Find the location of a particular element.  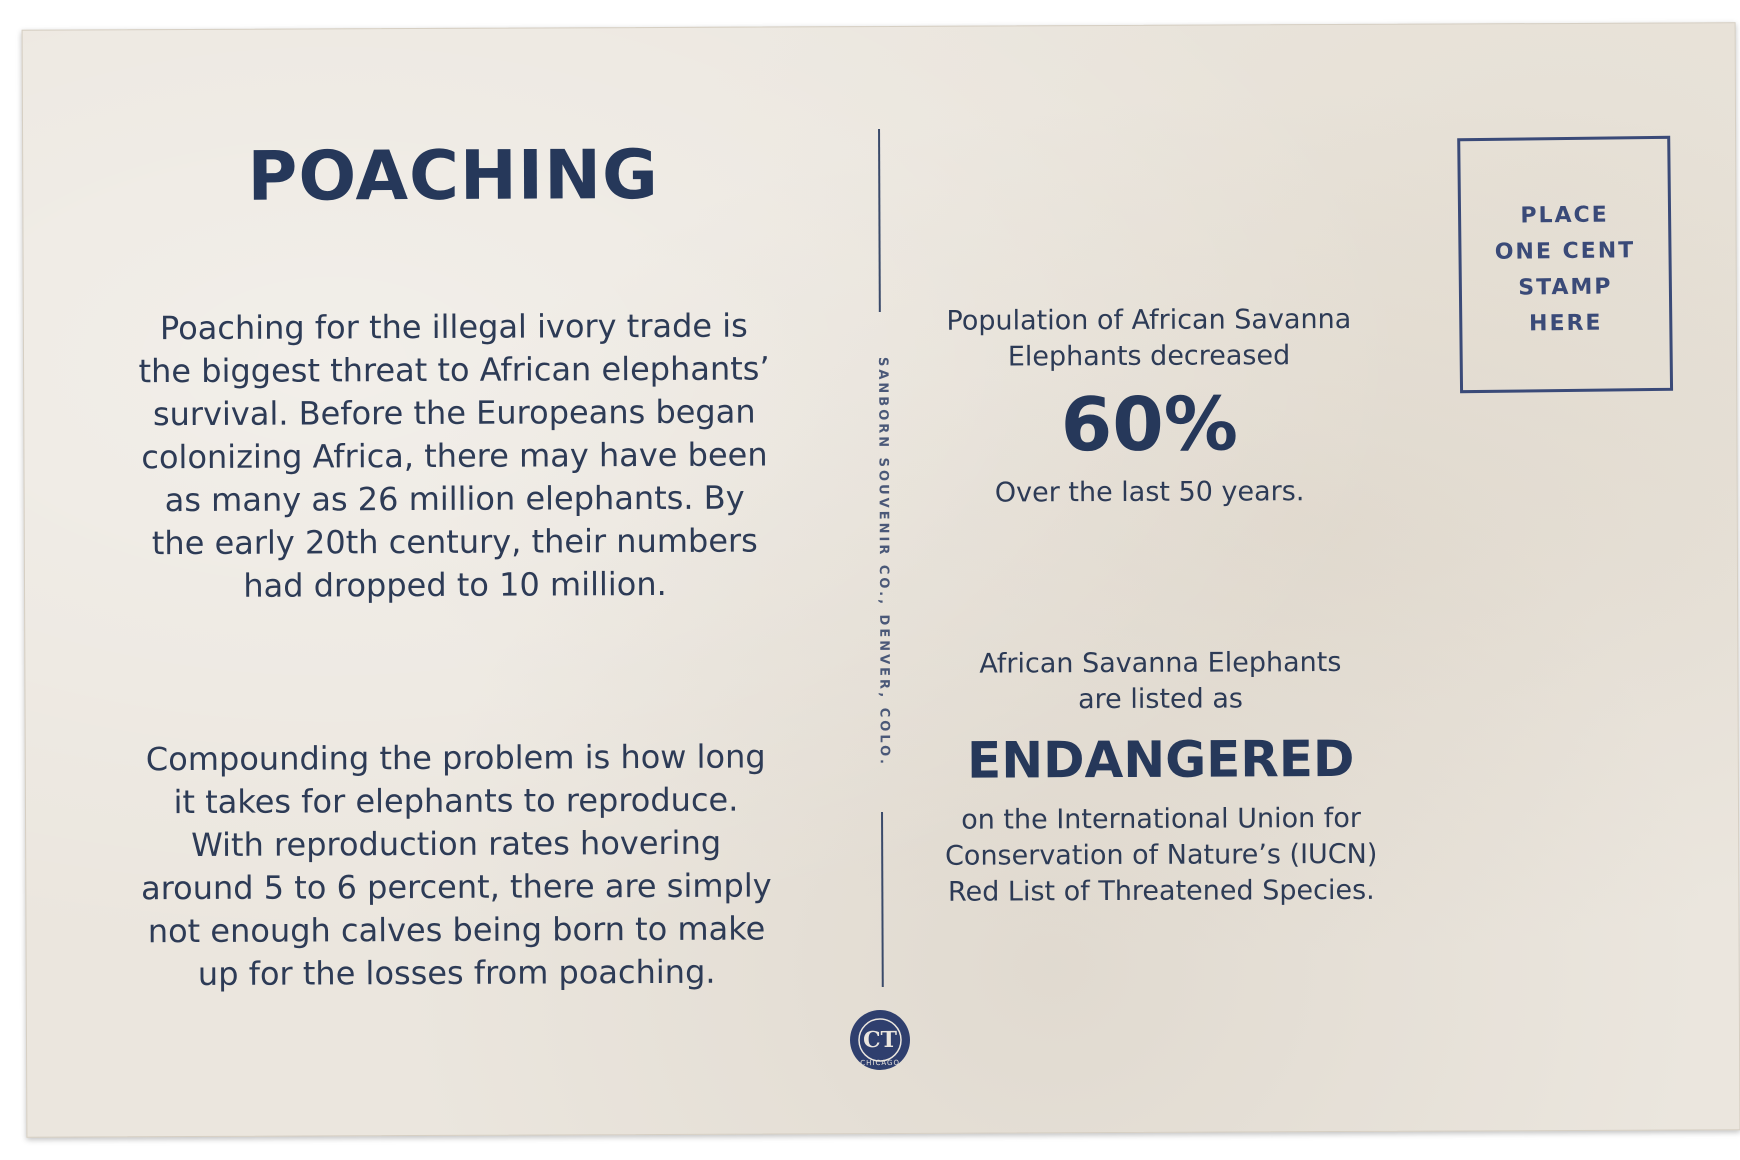

divider-line-top is located at coordinates (879, 220).